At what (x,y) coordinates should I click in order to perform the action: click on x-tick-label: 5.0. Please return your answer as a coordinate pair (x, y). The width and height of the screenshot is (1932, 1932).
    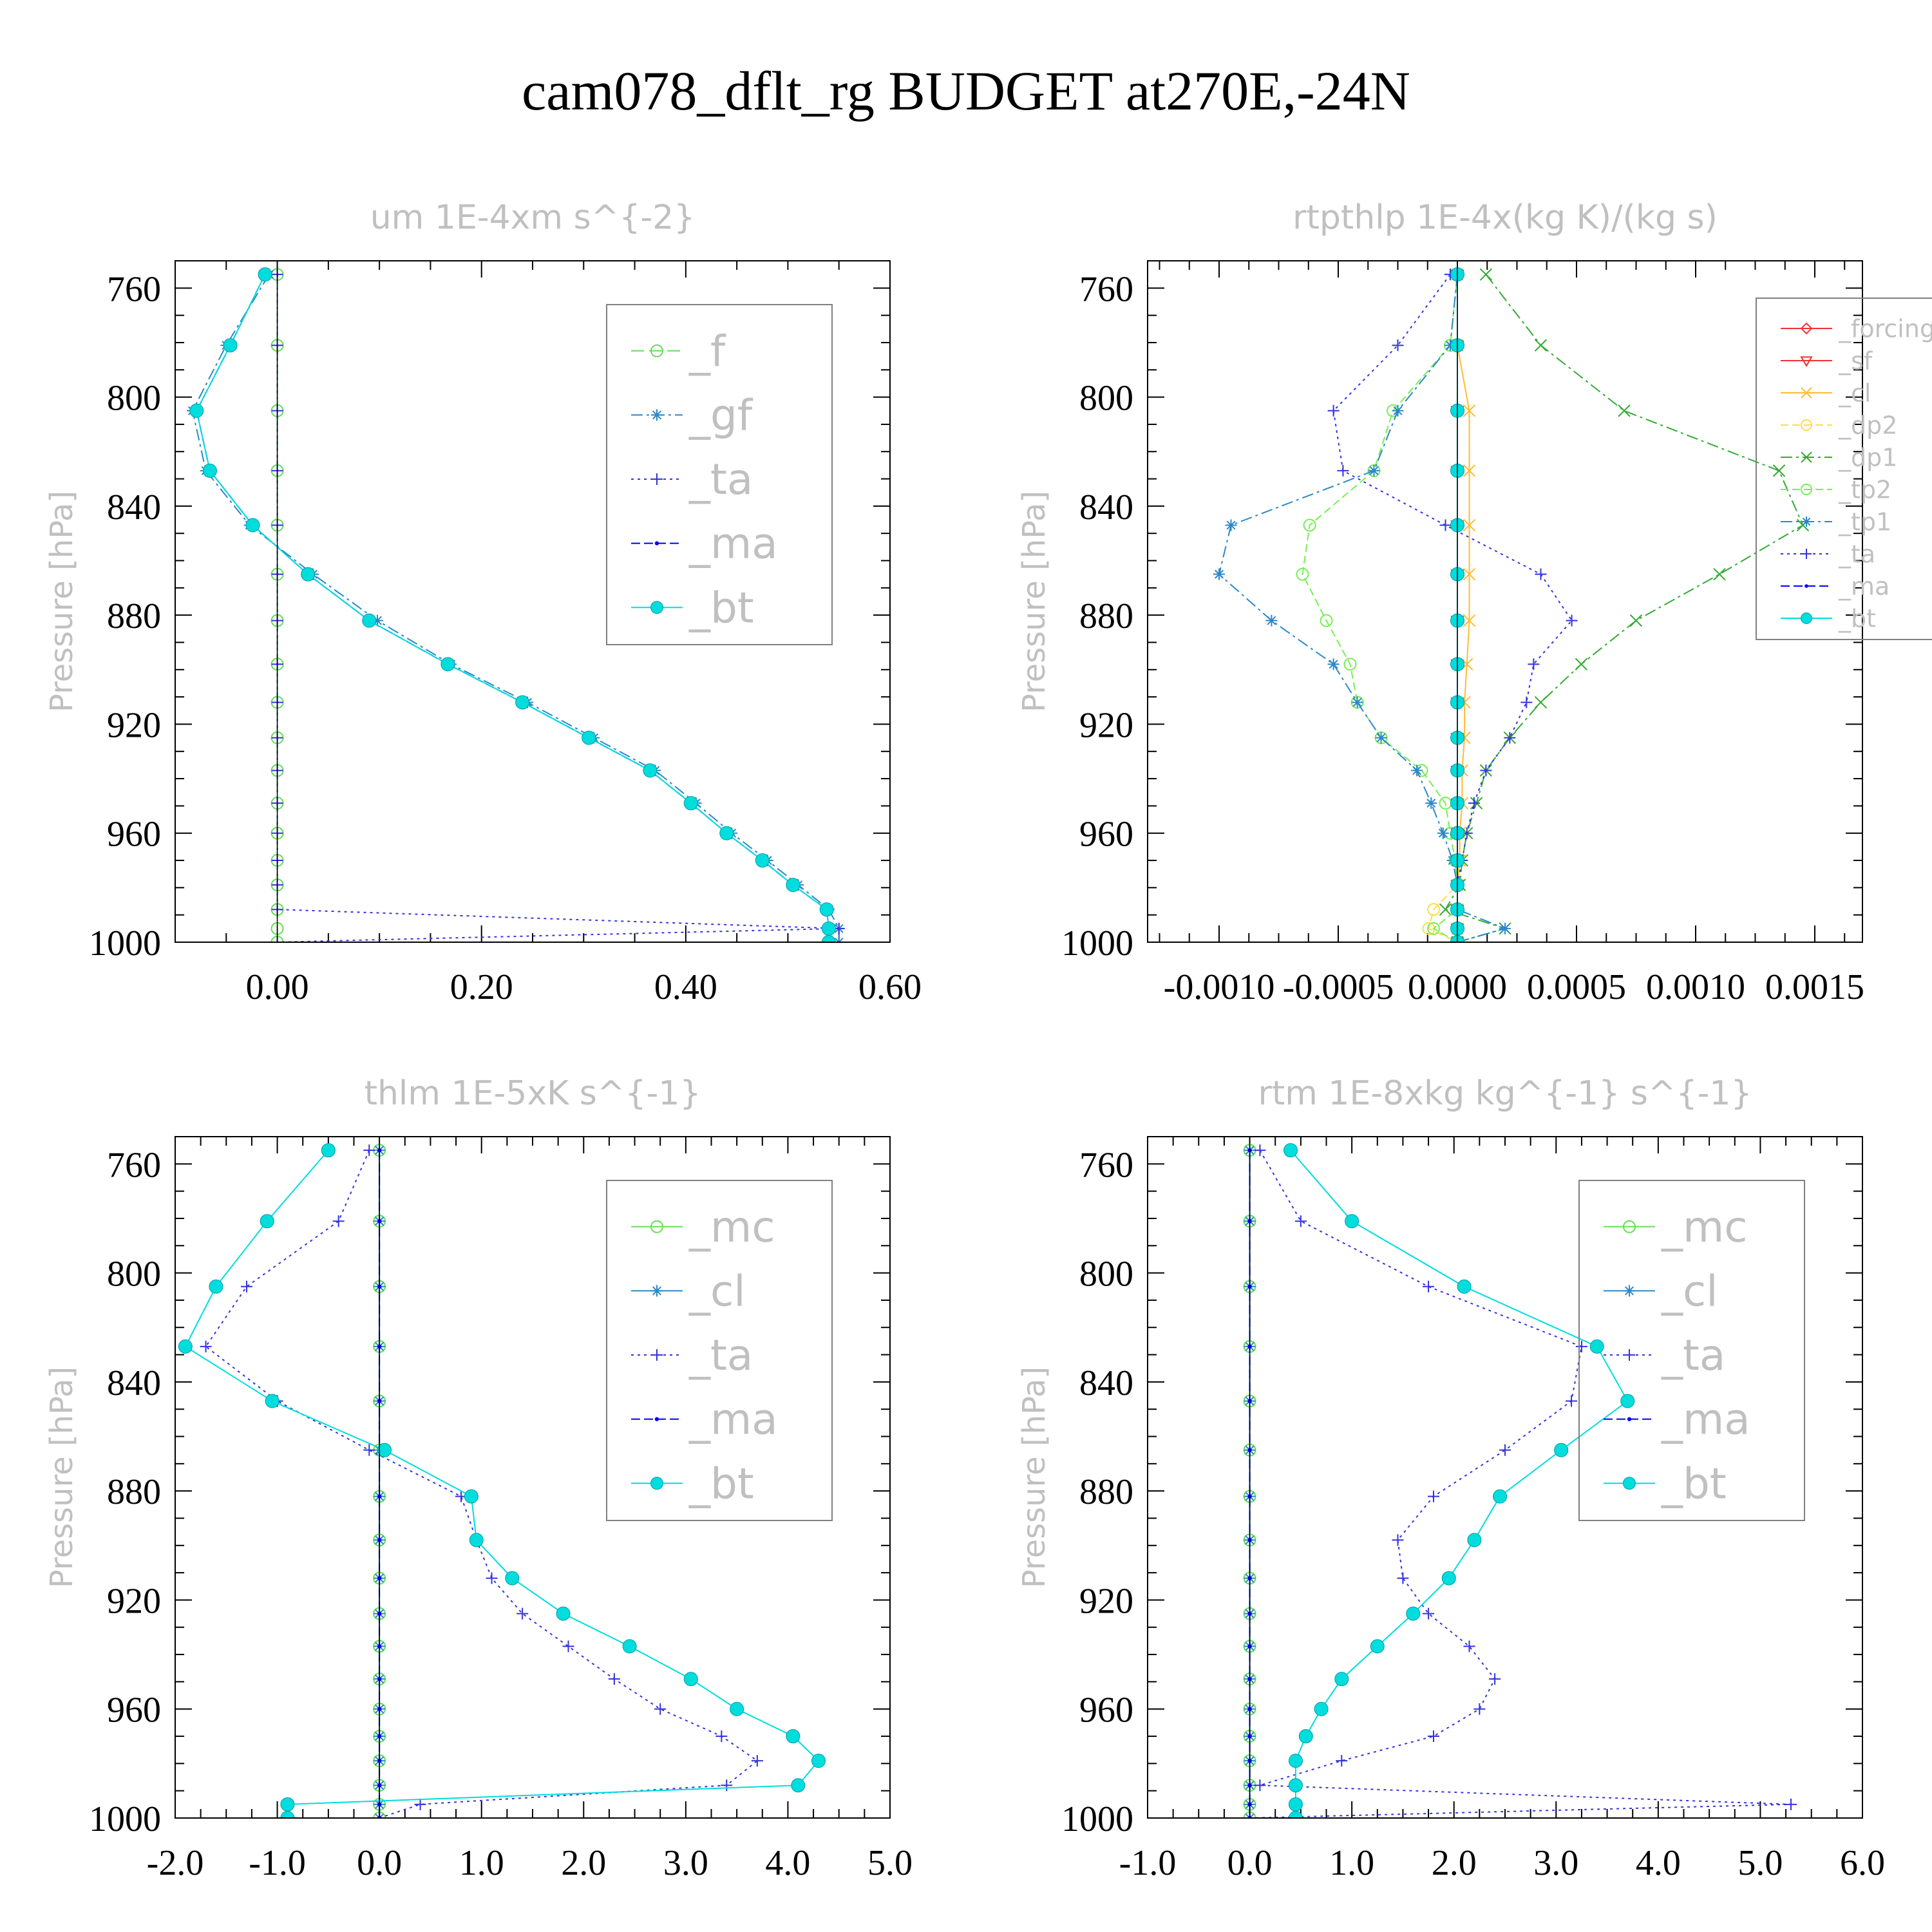
    Looking at the image, I should click on (1760, 1863).